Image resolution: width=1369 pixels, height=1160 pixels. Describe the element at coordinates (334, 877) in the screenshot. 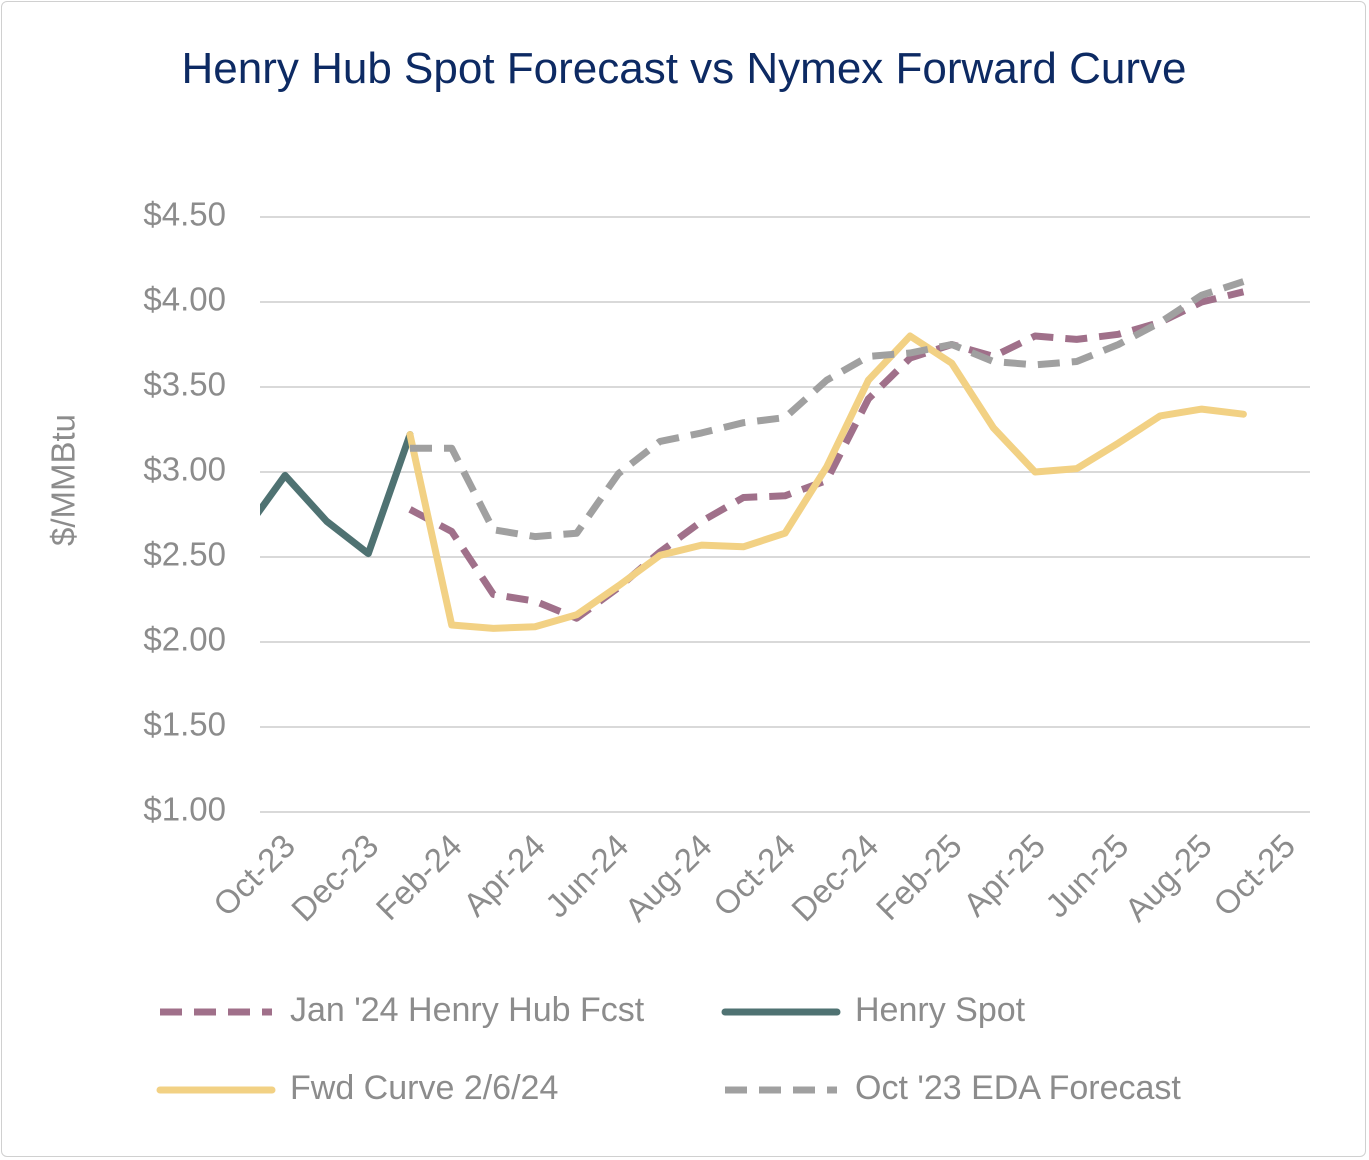

I see `x-tick-label: Dec-23` at that location.